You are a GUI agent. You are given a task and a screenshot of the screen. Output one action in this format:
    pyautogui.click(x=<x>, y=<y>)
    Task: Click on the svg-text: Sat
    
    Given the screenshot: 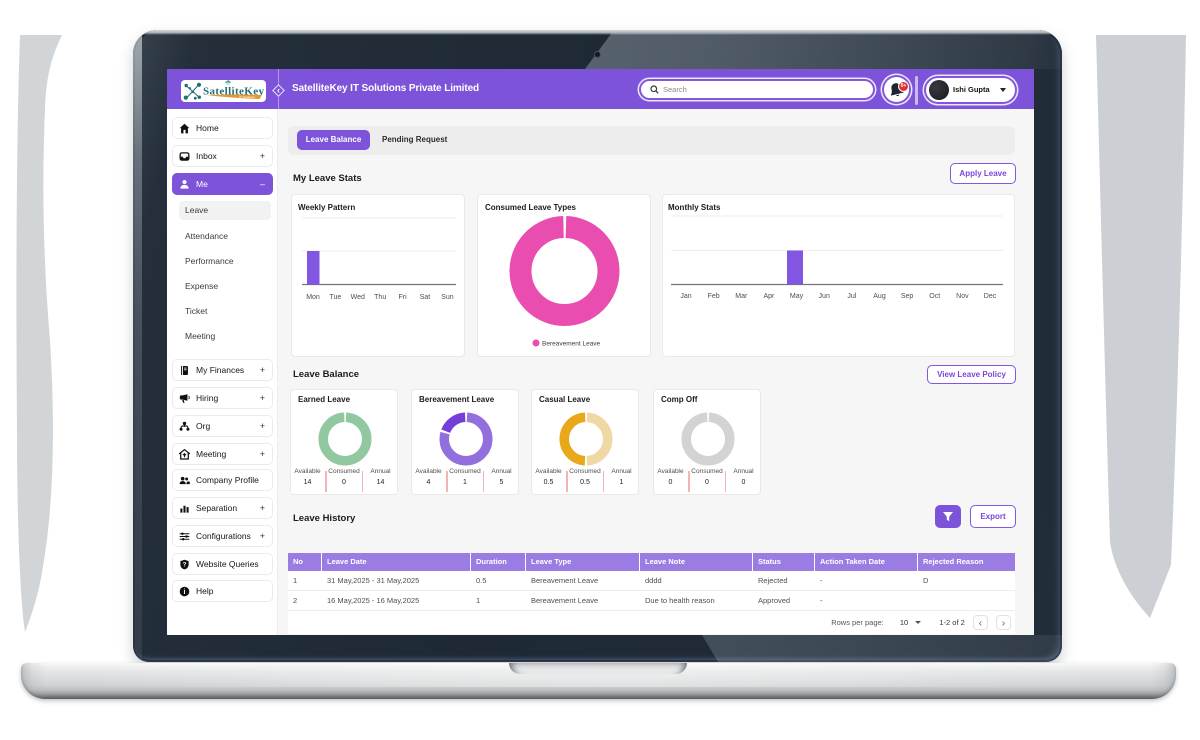 What is the action you would take?
    pyautogui.click(x=425, y=297)
    